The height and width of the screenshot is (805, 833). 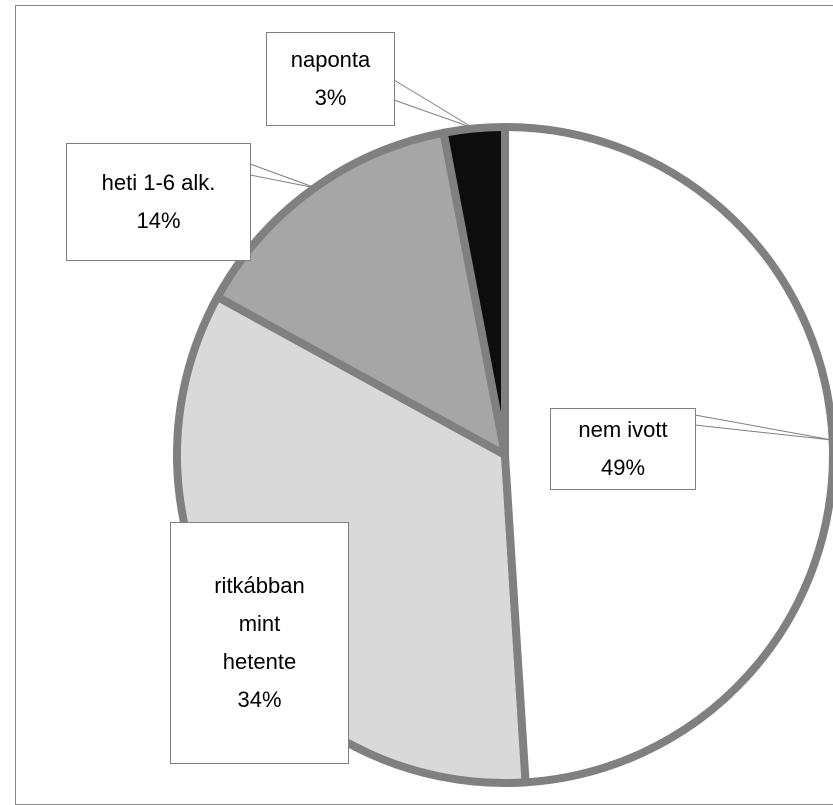 What do you see at coordinates (259, 623) in the screenshot?
I see `category-label: ritkábban mint hetente` at bounding box center [259, 623].